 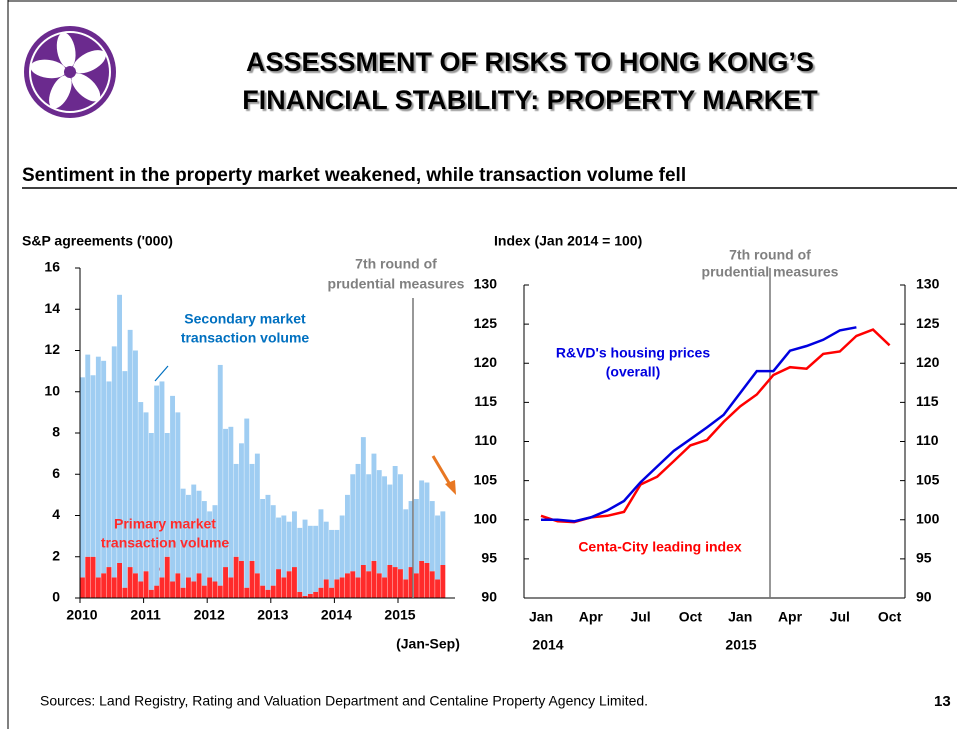 I want to click on y-tick-label: 0, so click(x=56, y=597).